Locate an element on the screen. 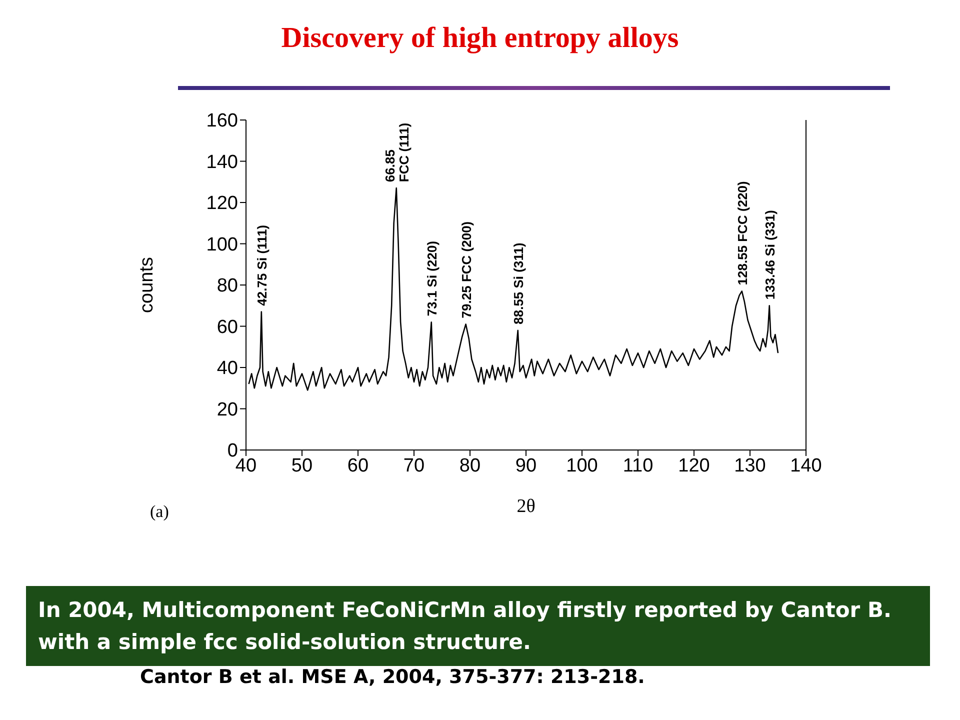  text: Cantor B et al. MSE A, 2004, 375-377: 213-218. is located at coordinates (392, 677).